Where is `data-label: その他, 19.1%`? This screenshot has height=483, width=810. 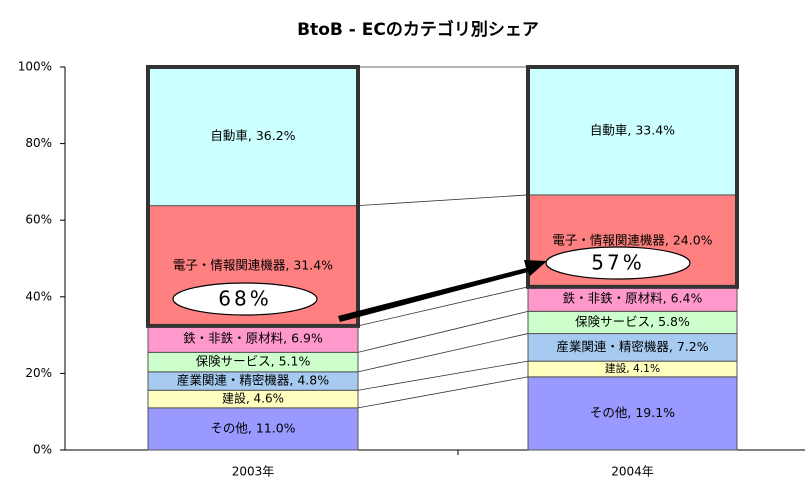 data-label: その他, 19.1% is located at coordinates (632, 412).